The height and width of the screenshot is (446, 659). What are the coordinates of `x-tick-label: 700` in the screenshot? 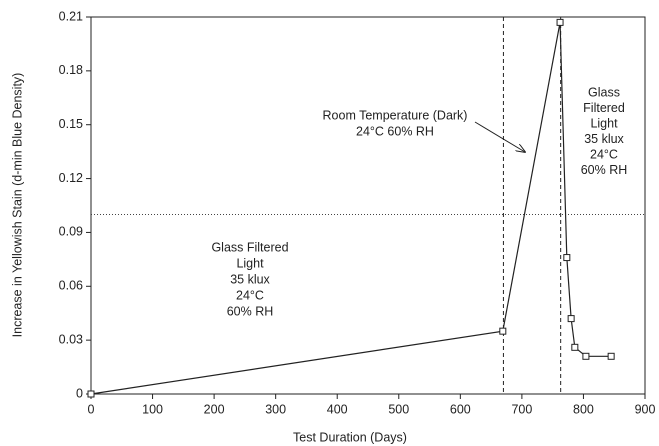 It's located at (521, 409).